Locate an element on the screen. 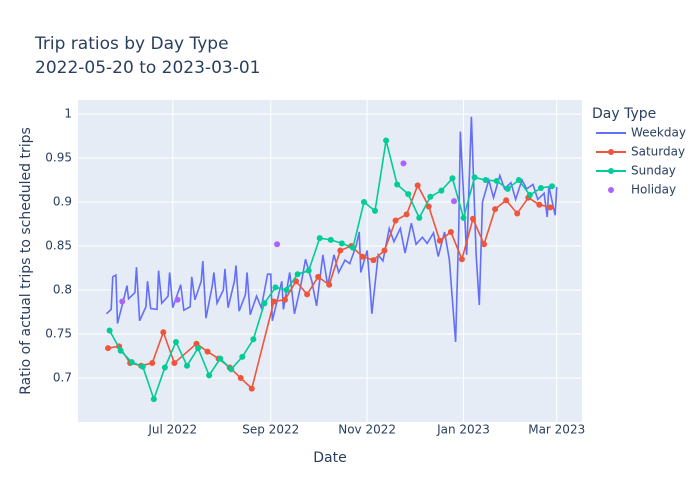 The height and width of the screenshot is (500, 700). y-tick-label: 0.8 is located at coordinates (62, 290).